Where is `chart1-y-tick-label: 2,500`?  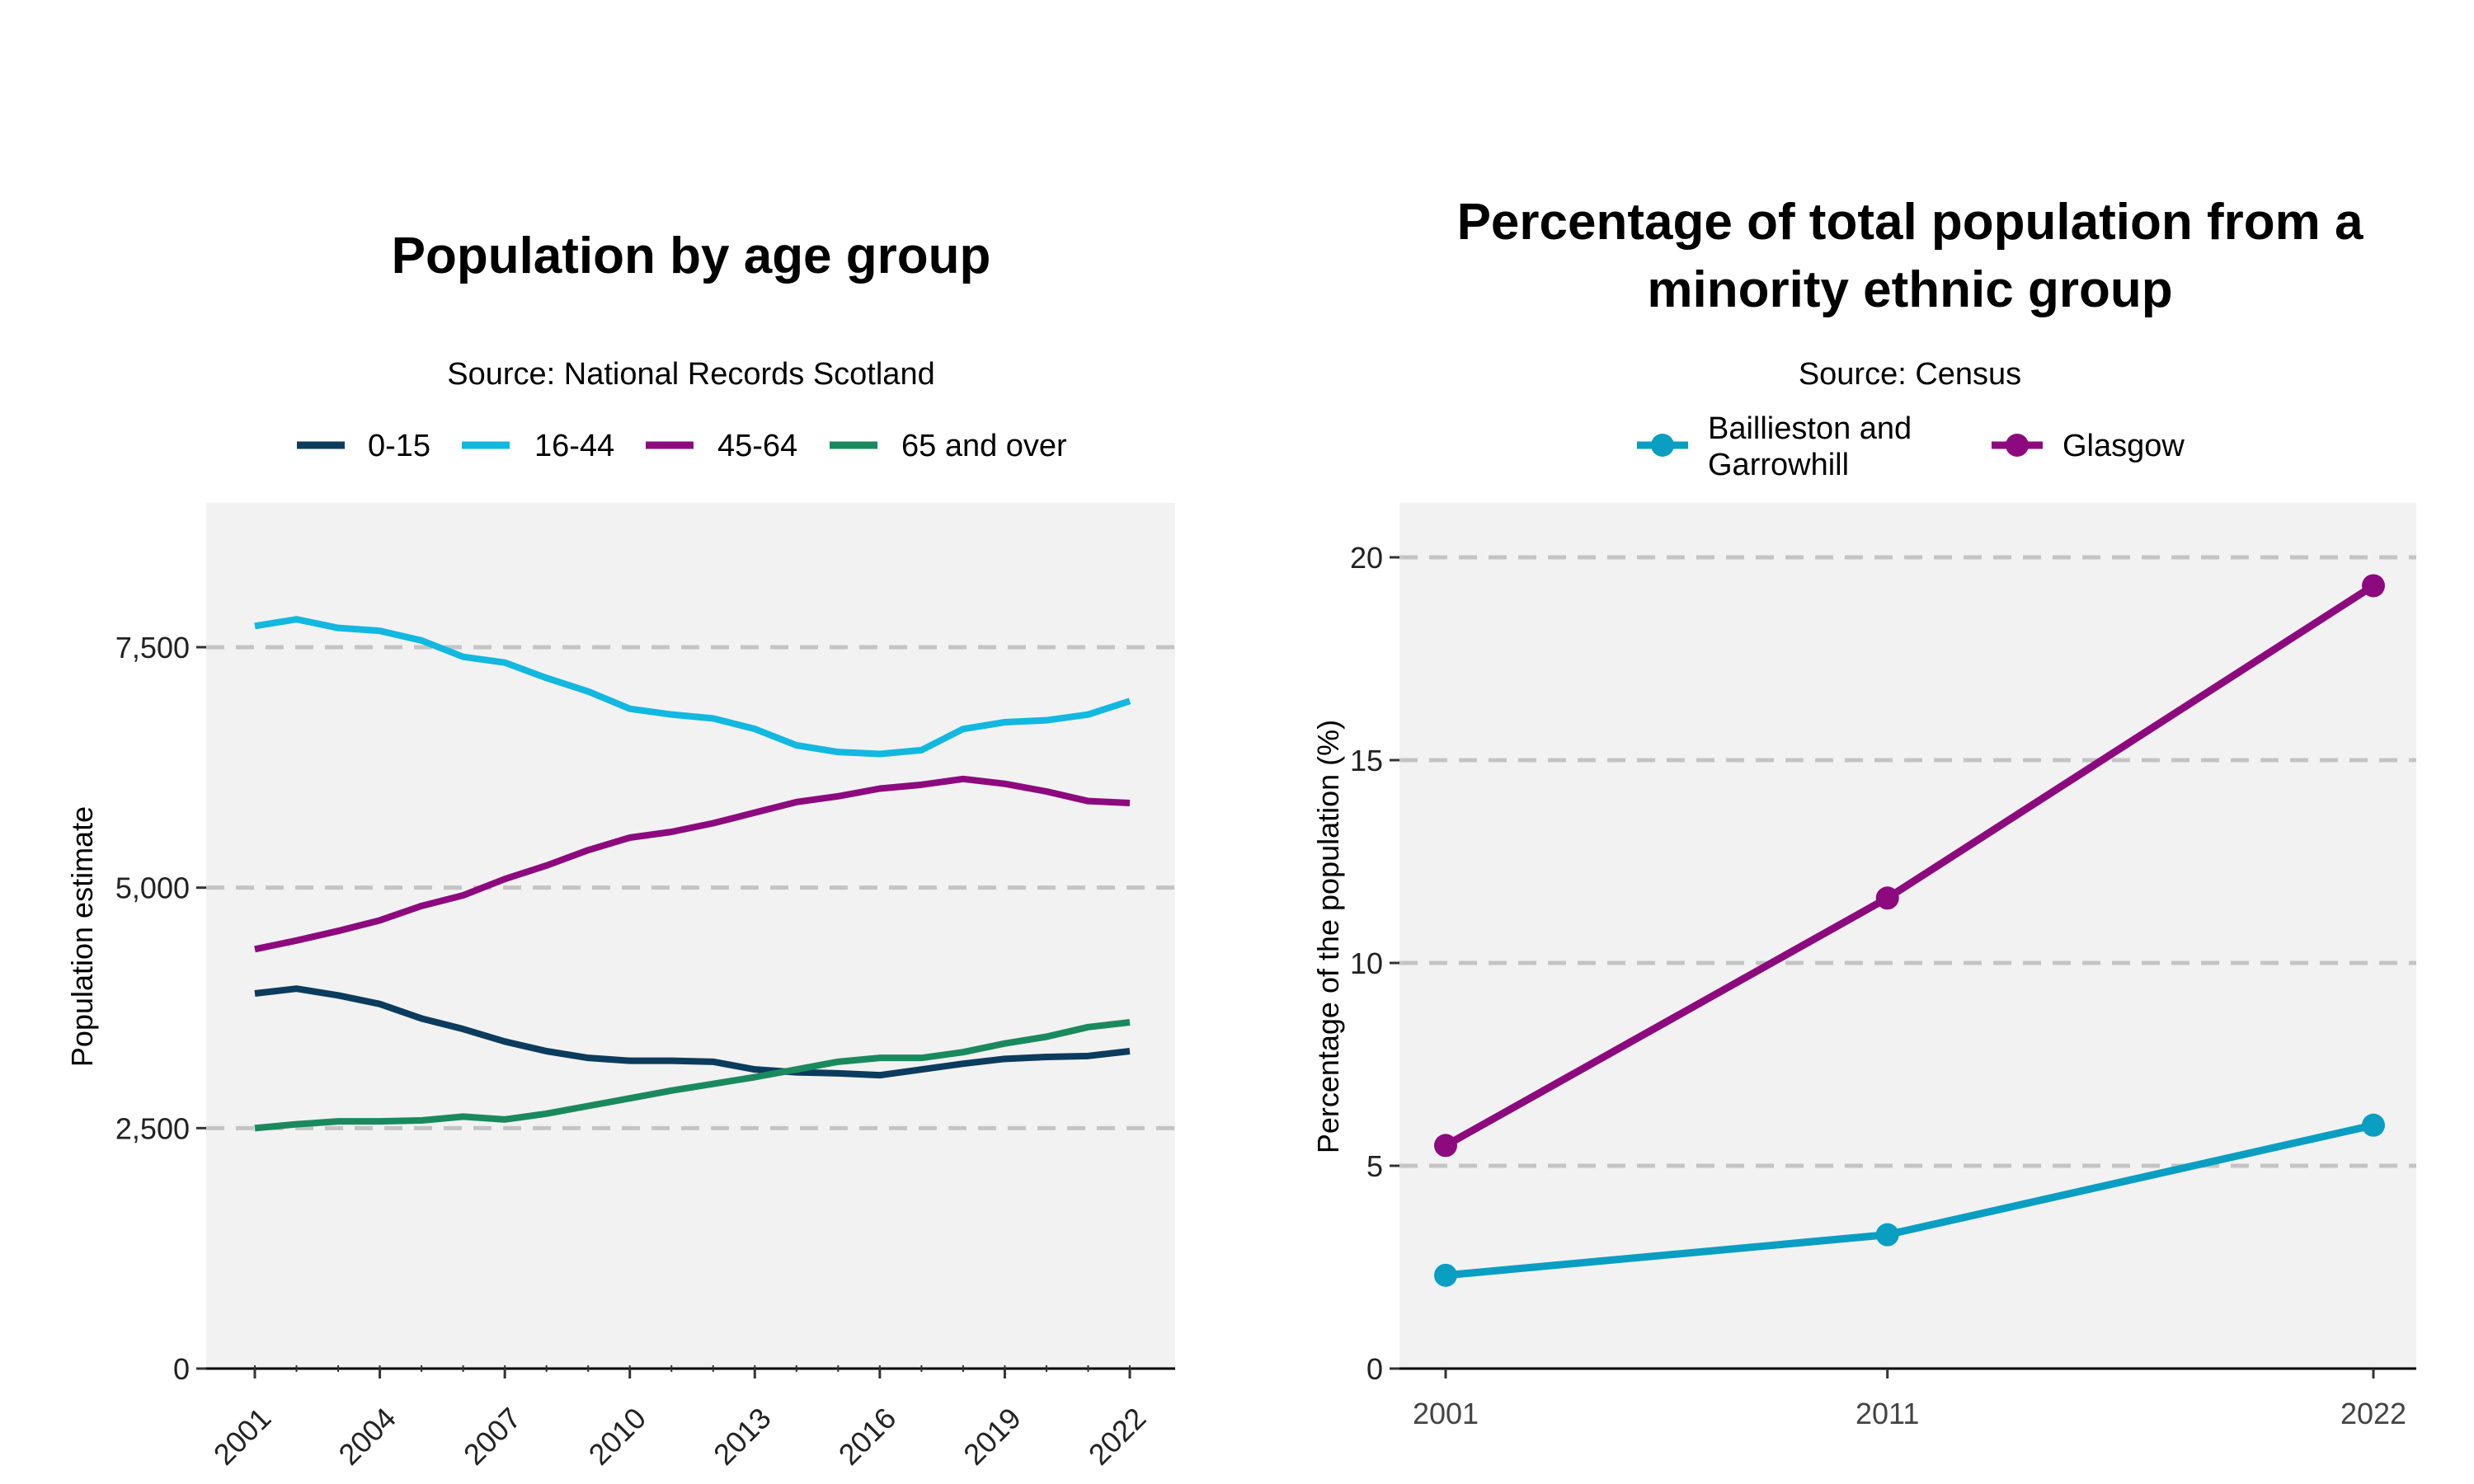 chart1-y-tick-label: 2,500 is located at coordinates (152, 1128).